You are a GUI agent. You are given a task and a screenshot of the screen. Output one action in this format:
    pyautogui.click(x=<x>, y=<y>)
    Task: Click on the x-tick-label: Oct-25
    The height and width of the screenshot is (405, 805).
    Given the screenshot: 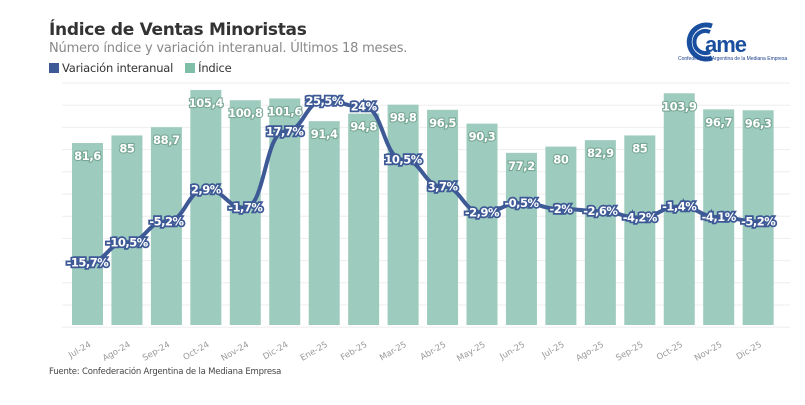 What is the action you would take?
    pyautogui.click(x=670, y=351)
    